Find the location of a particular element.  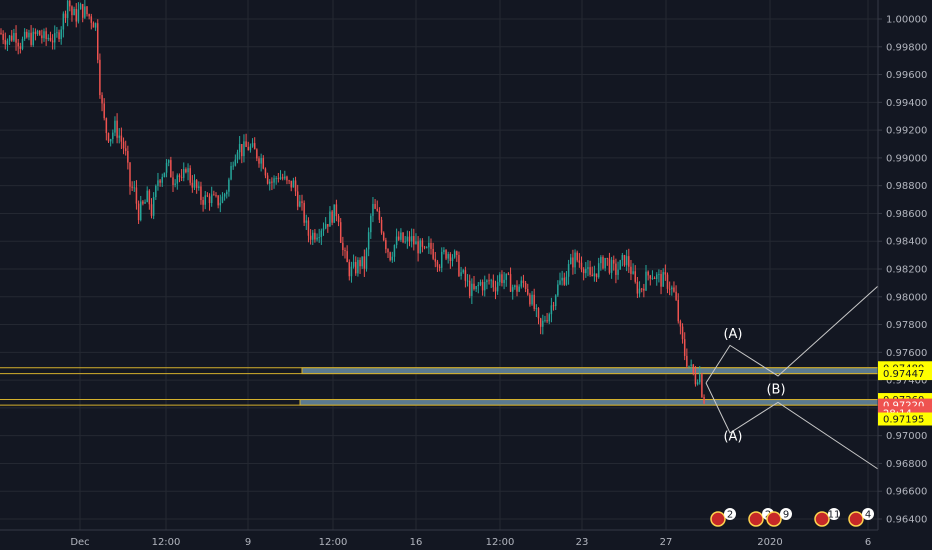

price-tick-label: 0.98600 is located at coordinates (906, 214).